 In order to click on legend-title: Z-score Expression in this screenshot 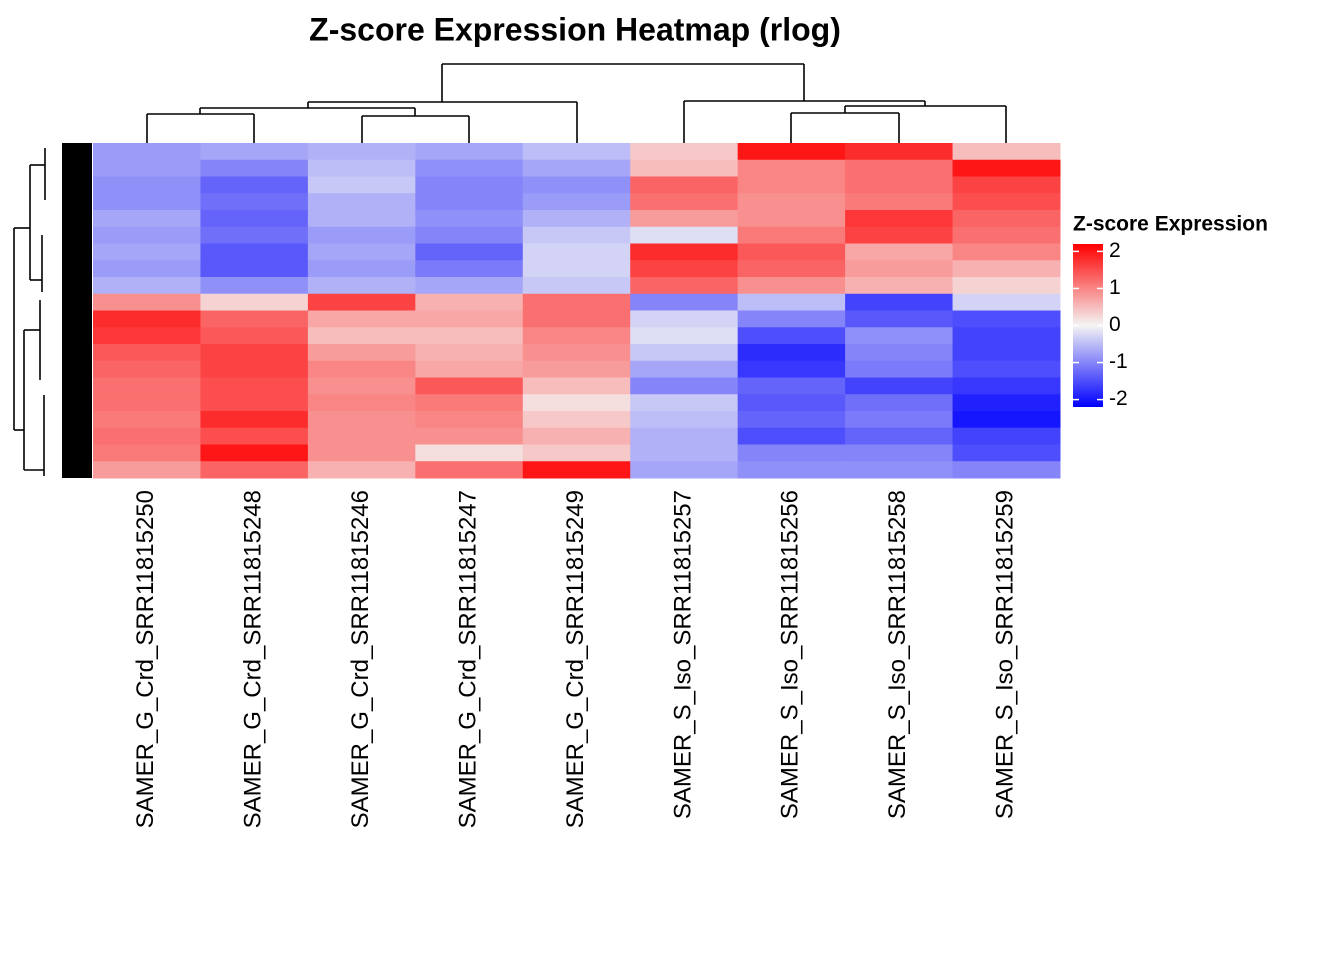, I will do `click(1170, 224)`.